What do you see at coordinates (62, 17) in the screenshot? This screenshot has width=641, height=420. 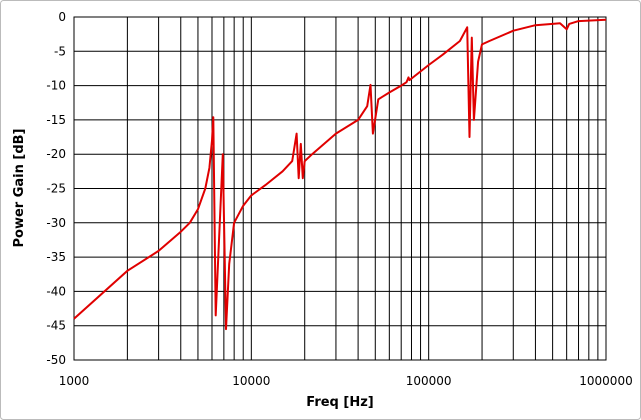 I see `y-tick-label: 0` at bounding box center [62, 17].